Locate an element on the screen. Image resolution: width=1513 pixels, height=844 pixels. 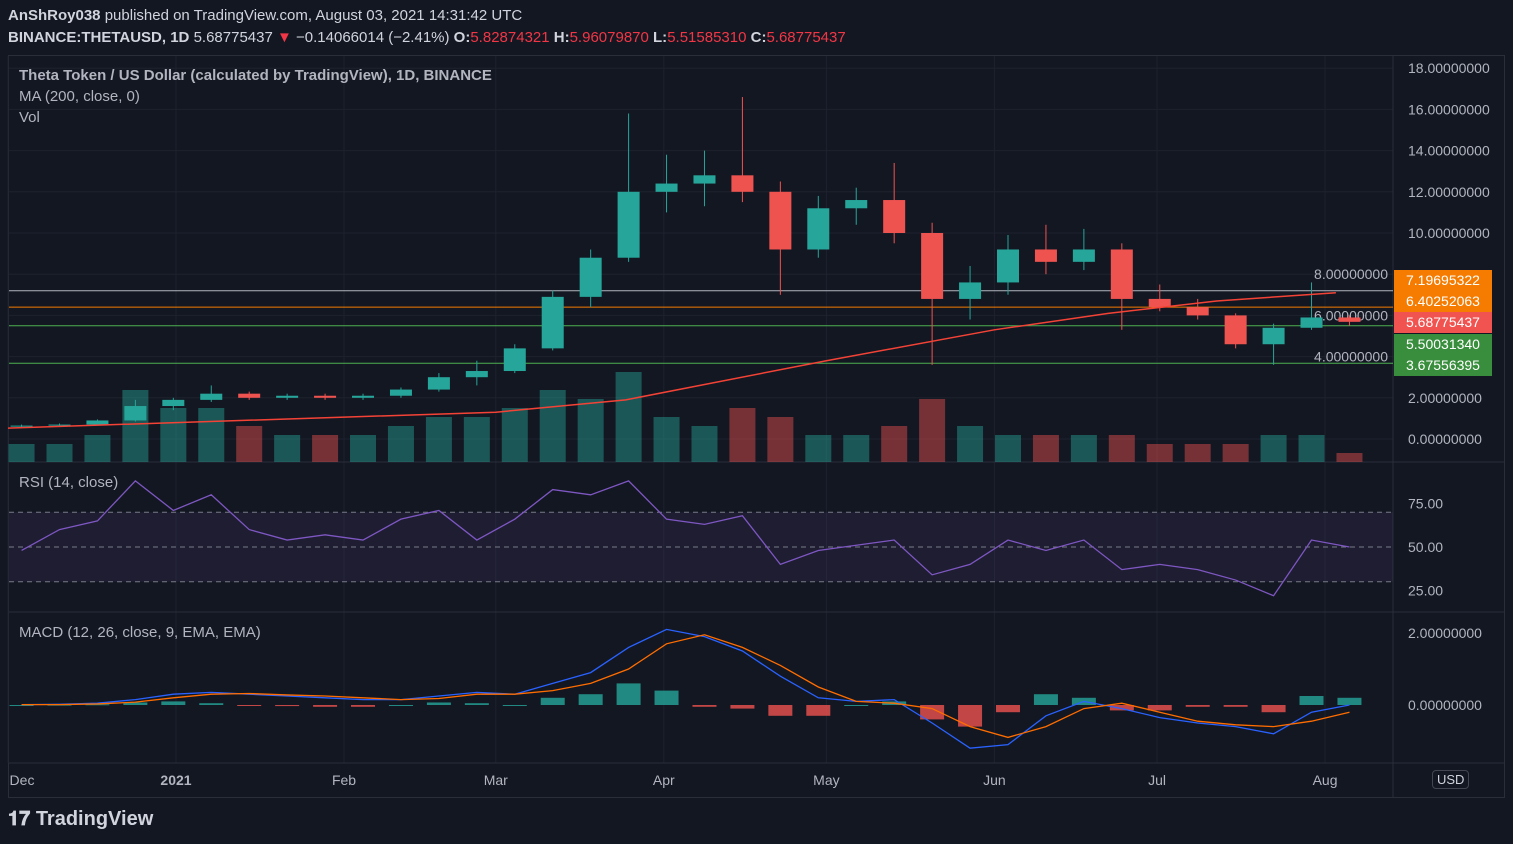
vol-legend: Vol is located at coordinates (29, 117).